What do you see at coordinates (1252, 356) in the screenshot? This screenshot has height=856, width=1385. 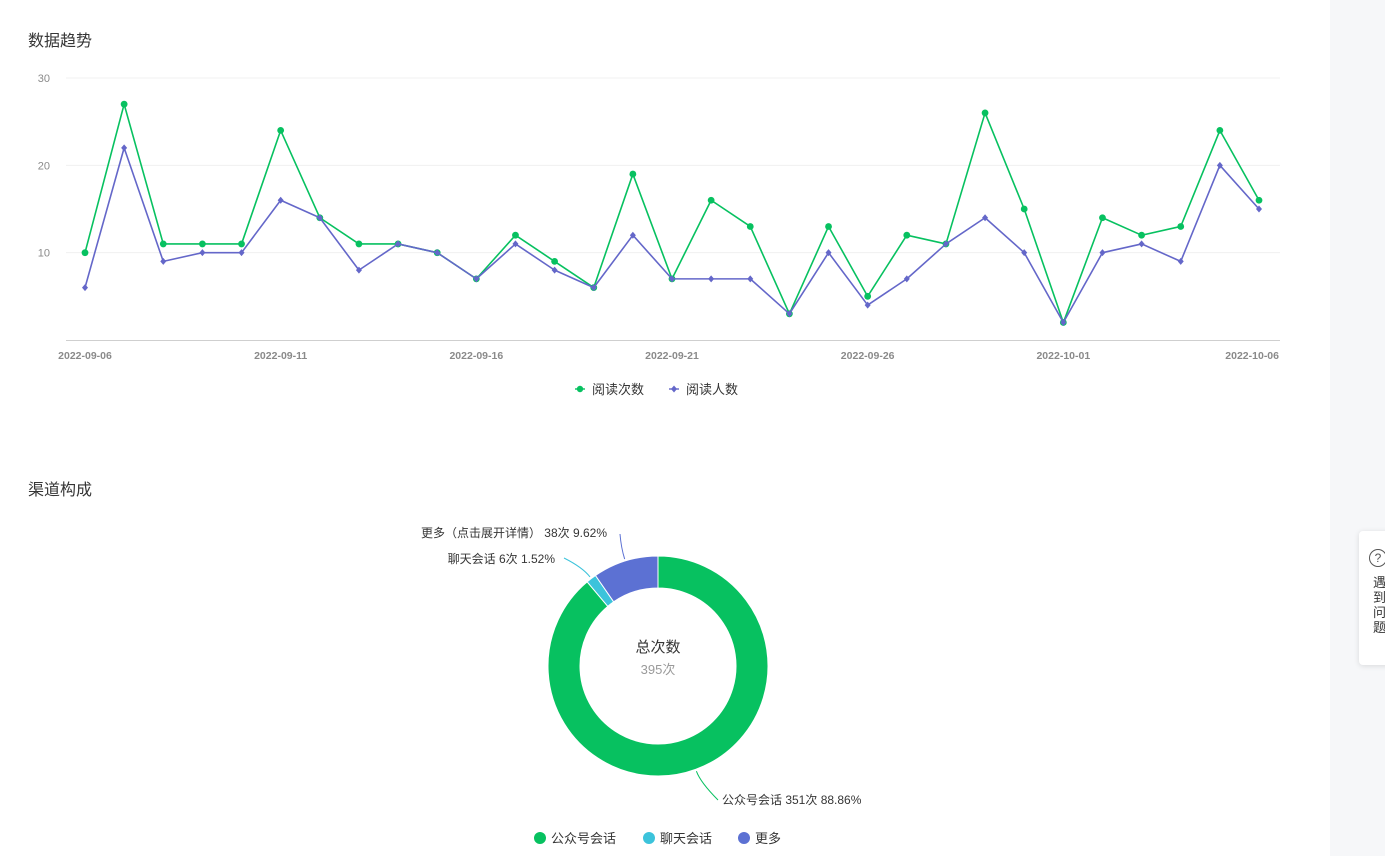 I see `x-tick-label: 2022-10-06` at bounding box center [1252, 356].